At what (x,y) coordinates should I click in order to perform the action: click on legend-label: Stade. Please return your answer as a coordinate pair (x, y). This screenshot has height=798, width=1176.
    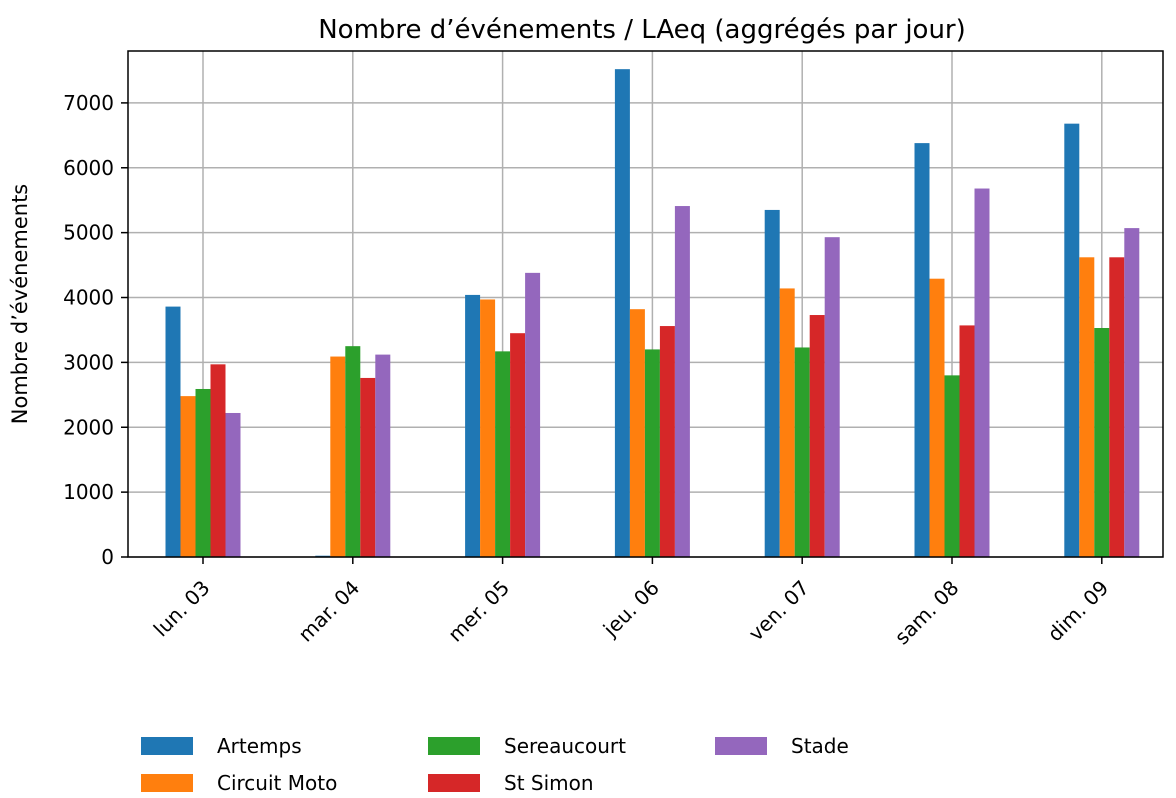
    Looking at the image, I should click on (820, 746).